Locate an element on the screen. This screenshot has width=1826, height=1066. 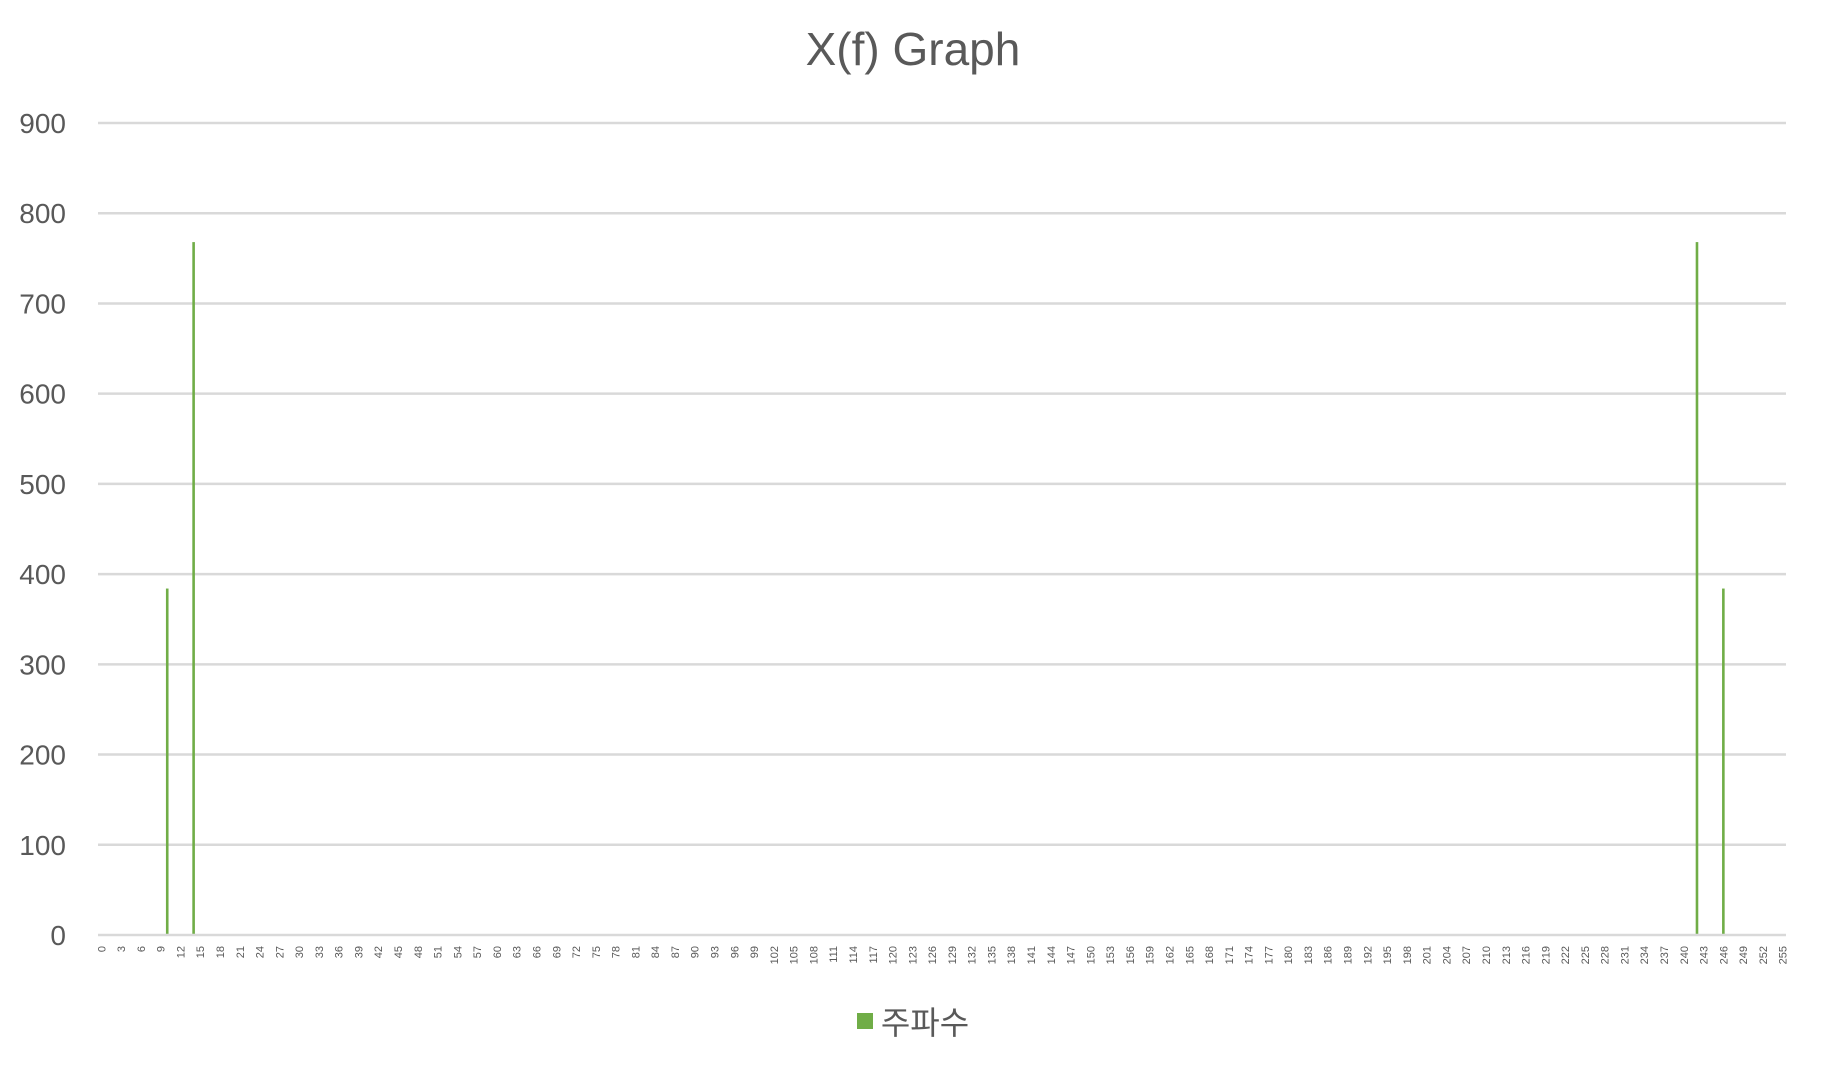
x-tick-label-0: 0 is located at coordinates (102, 949).